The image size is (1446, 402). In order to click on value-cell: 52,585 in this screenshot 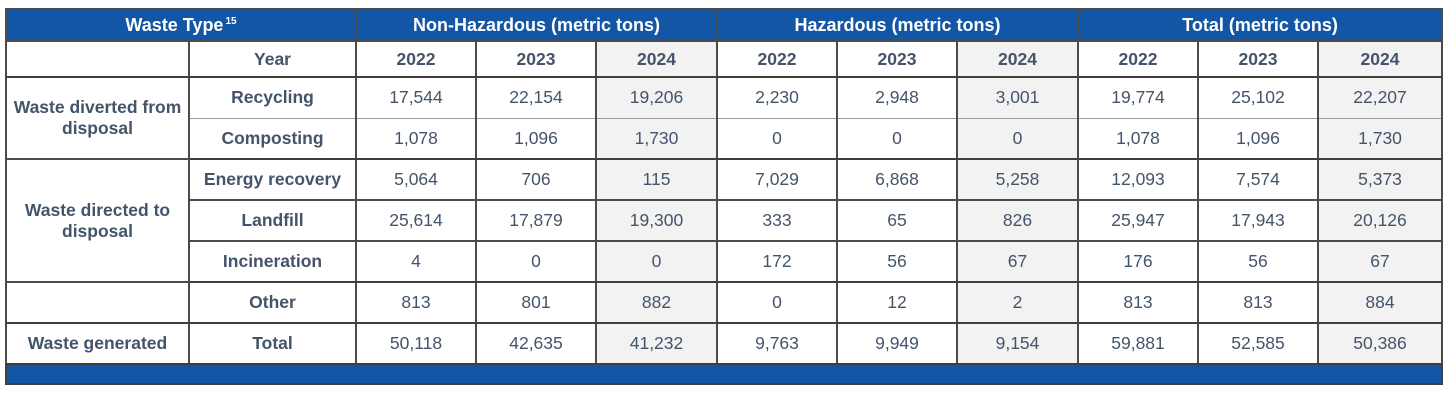, I will do `click(1258, 343)`.